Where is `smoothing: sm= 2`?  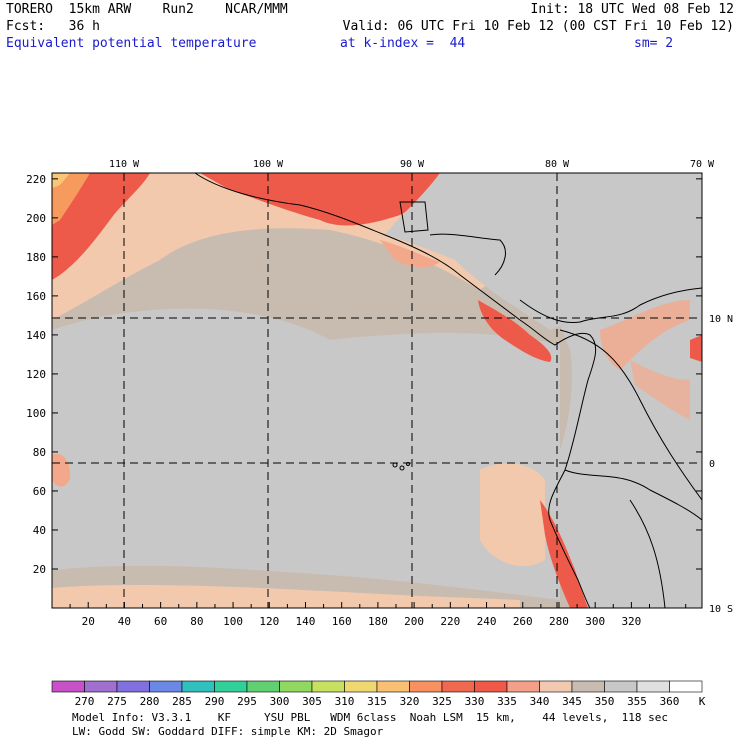
smoothing: sm= 2 is located at coordinates (654, 43).